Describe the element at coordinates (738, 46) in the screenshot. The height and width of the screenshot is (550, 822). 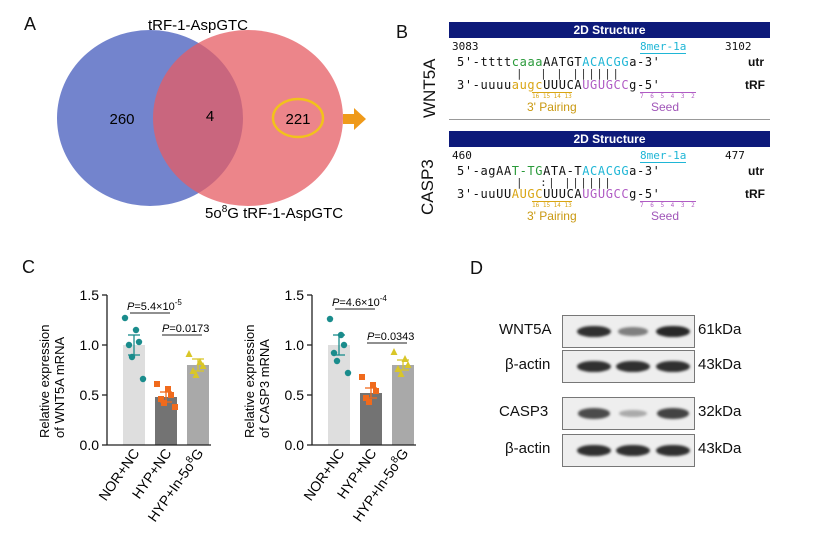
I see `site-end: 3102` at that location.